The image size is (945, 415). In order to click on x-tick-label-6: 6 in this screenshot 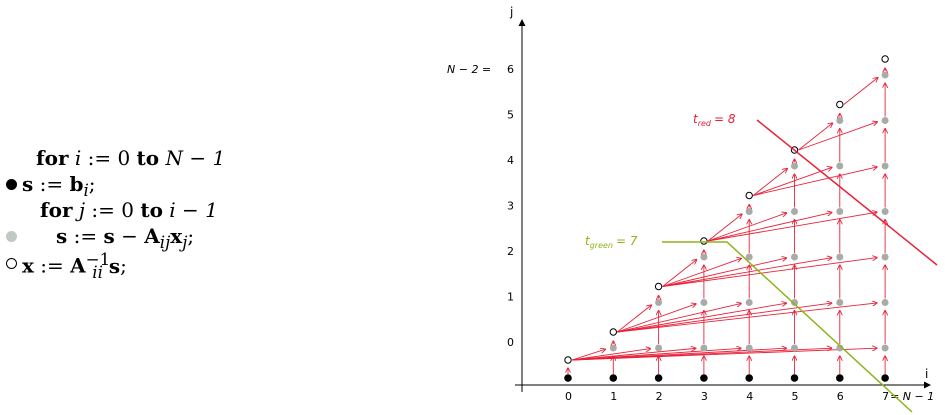, I will do `click(840, 396)`.